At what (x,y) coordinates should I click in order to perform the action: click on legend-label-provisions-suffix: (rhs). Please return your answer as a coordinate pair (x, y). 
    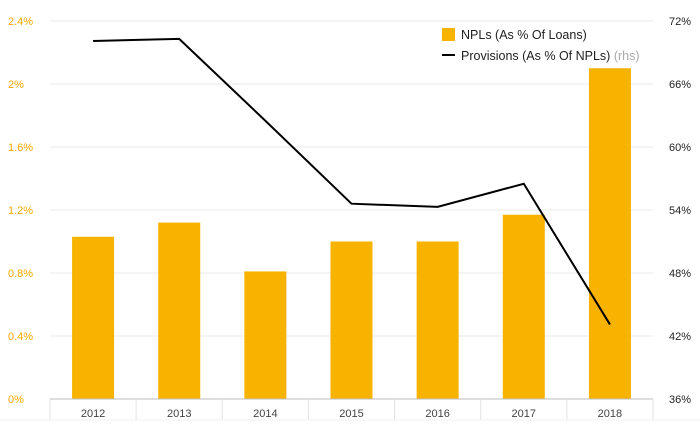
    Looking at the image, I should click on (627, 56).